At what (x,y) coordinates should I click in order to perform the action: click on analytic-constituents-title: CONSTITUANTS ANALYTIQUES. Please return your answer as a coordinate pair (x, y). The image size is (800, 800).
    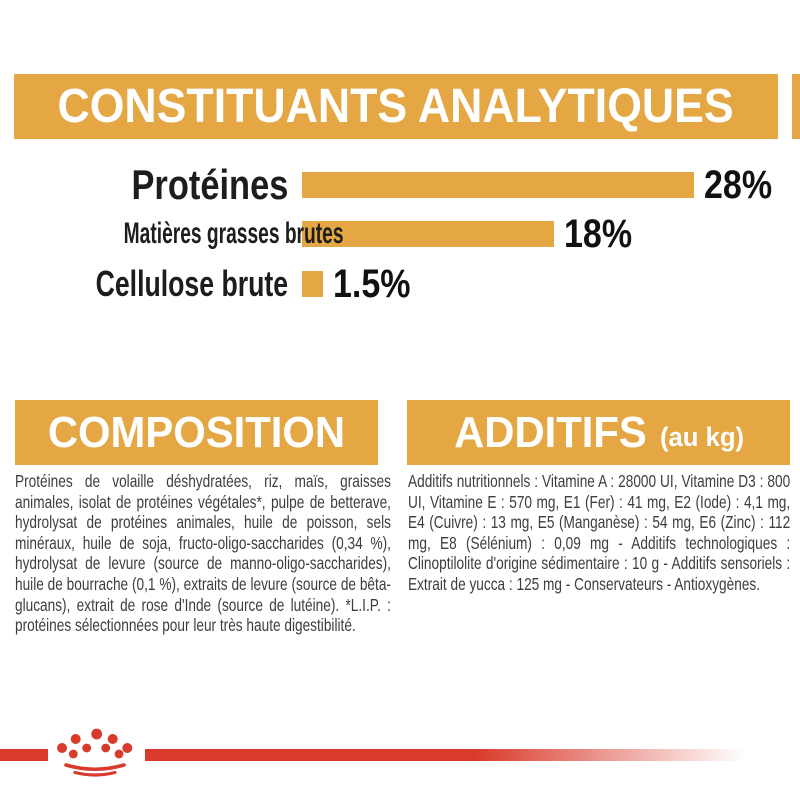
    Looking at the image, I should click on (396, 106).